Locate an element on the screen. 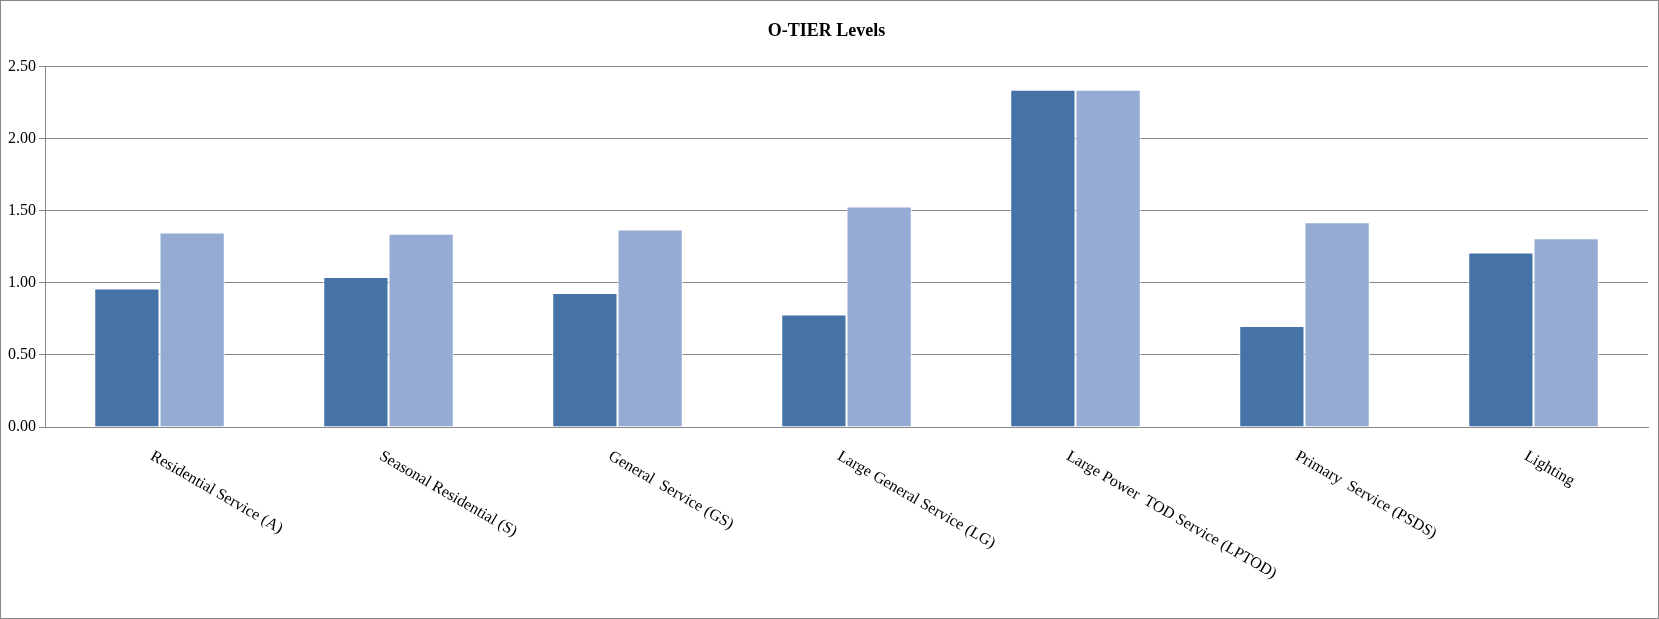 Image resolution: width=1659 pixels, height=619 pixels. y-tick-label: 0.00 is located at coordinates (22, 426).